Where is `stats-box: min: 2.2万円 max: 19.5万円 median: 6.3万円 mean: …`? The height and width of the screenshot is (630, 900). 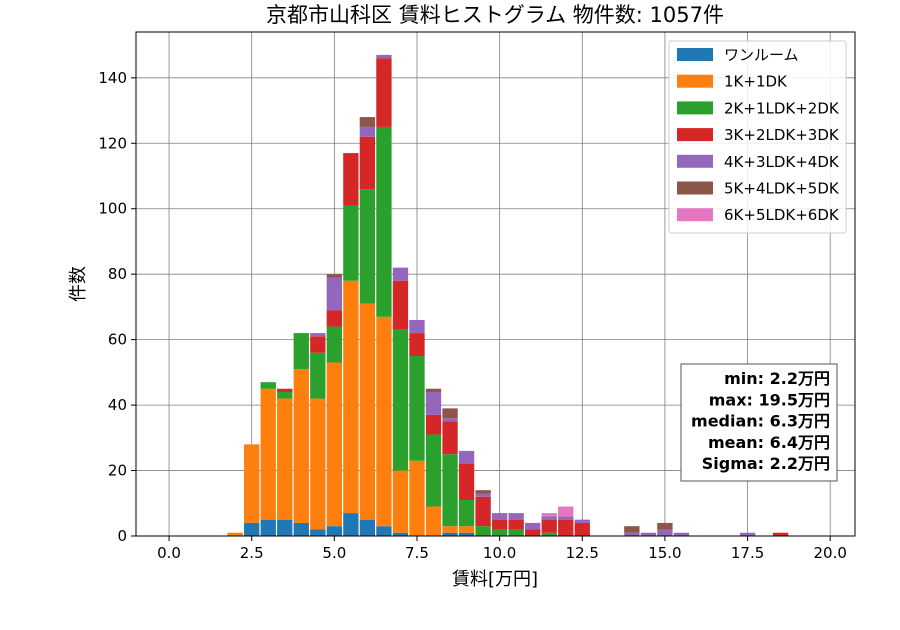 stats-box: min: 2.2万円 max: 19.5万円 median: 6.3万円 mean: … is located at coordinates (759, 422).